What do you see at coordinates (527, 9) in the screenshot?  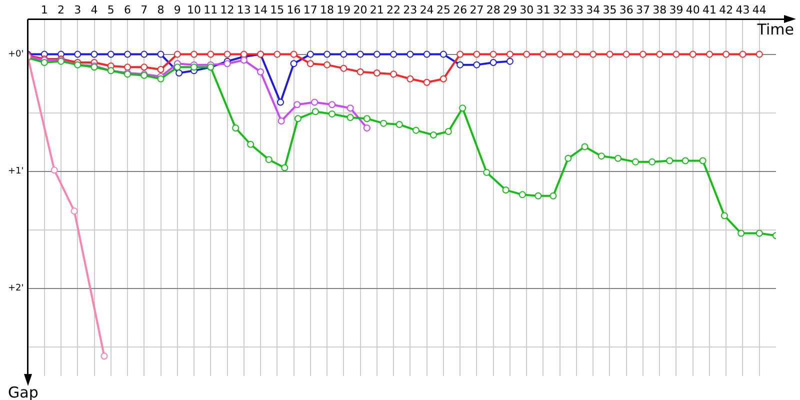 I see `x-tick-label: 30` at bounding box center [527, 9].